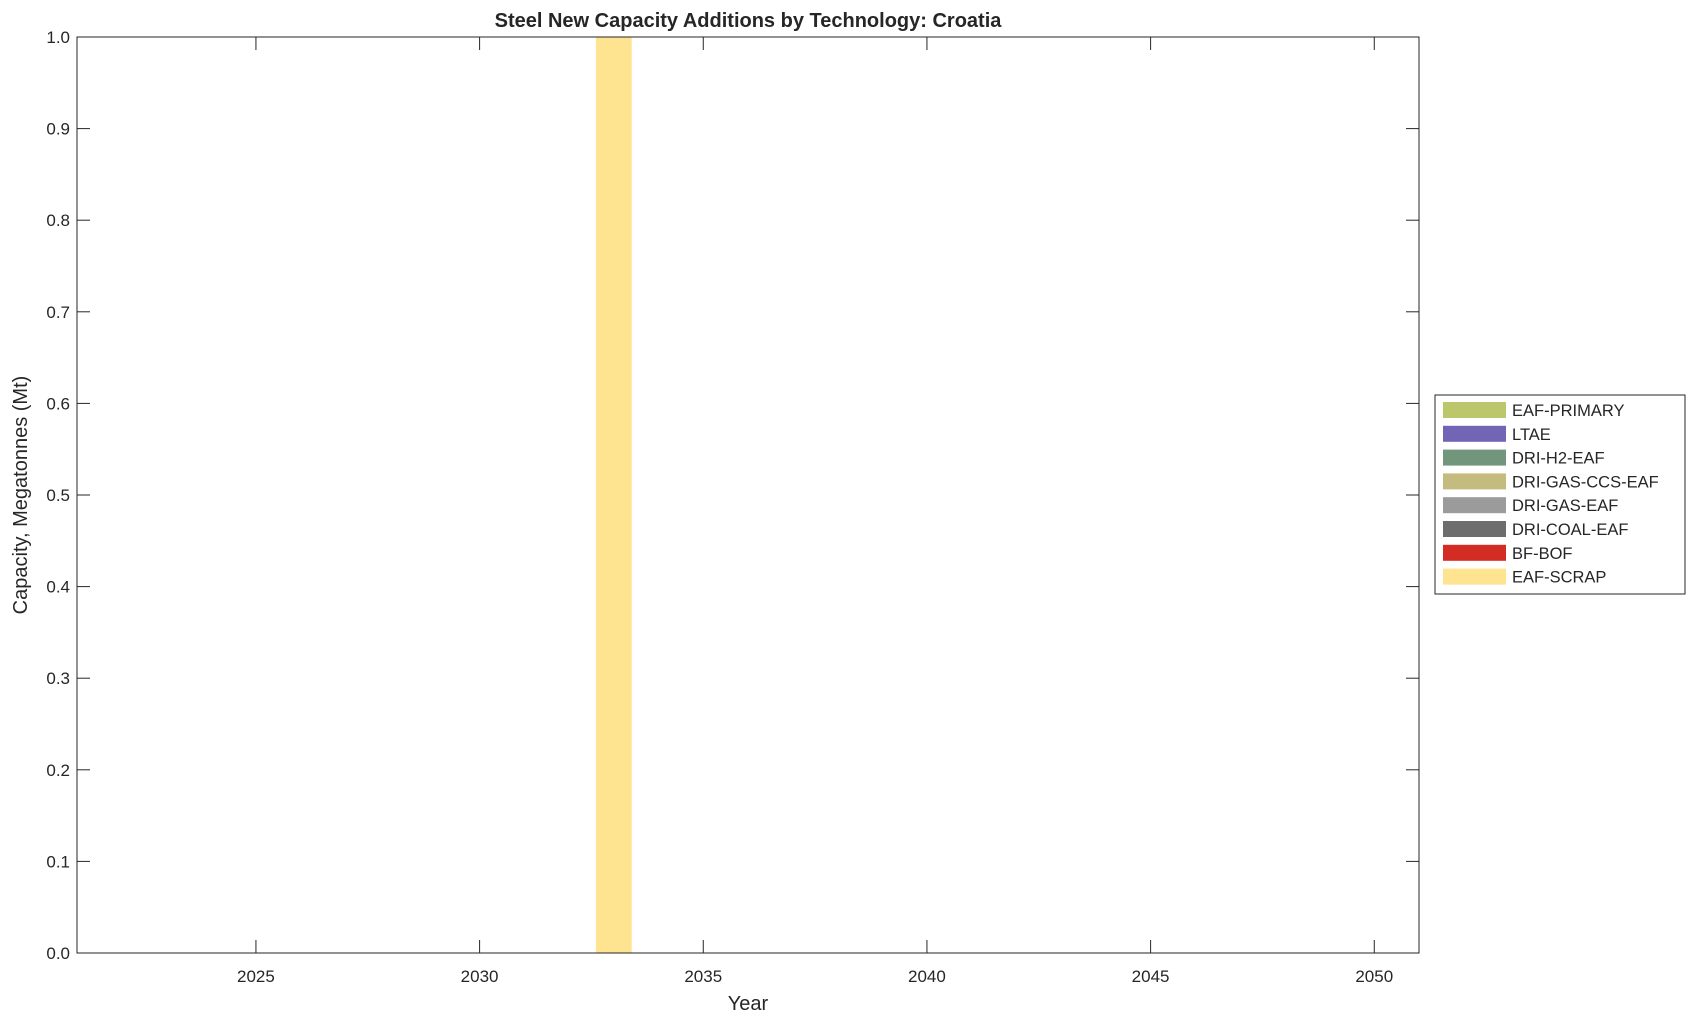 Image resolution: width=1696 pixels, height=1026 pixels. I want to click on y-tick-label: 0.9, so click(58, 129).